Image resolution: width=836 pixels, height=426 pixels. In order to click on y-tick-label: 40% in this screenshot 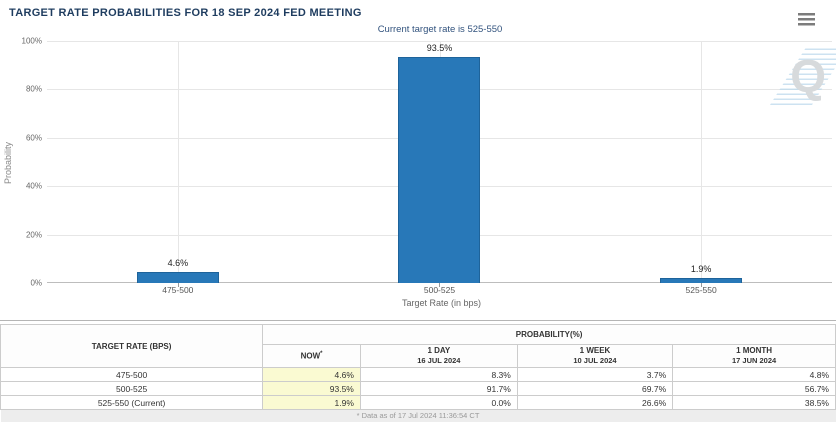, I will do `click(33, 186)`.